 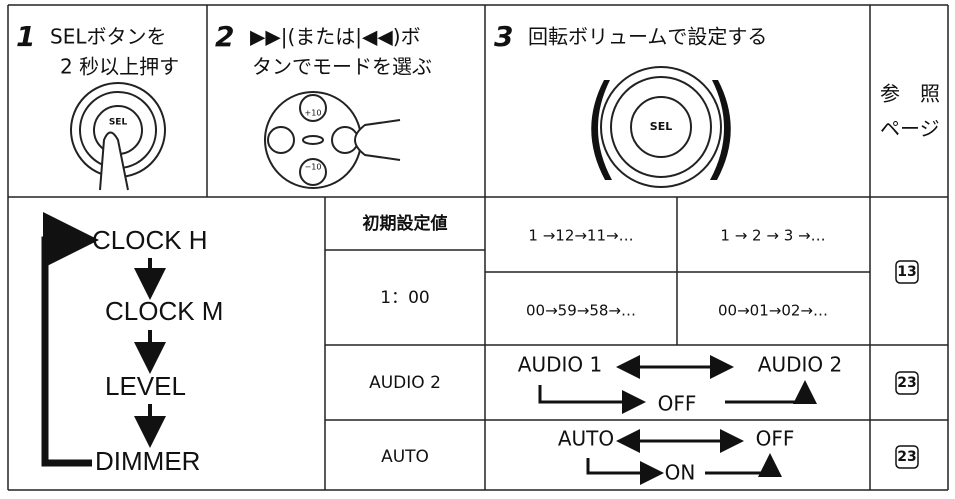 I want to click on step-text: SELボタンを, so click(x=108, y=37).